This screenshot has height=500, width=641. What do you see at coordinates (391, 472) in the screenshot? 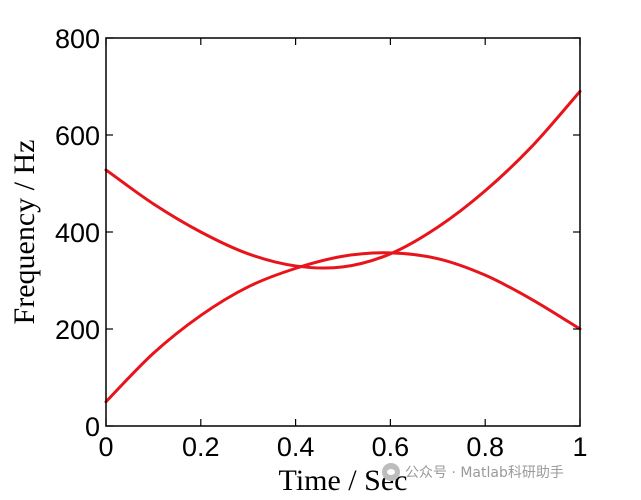
I see `wechat-icon` at bounding box center [391, 472].